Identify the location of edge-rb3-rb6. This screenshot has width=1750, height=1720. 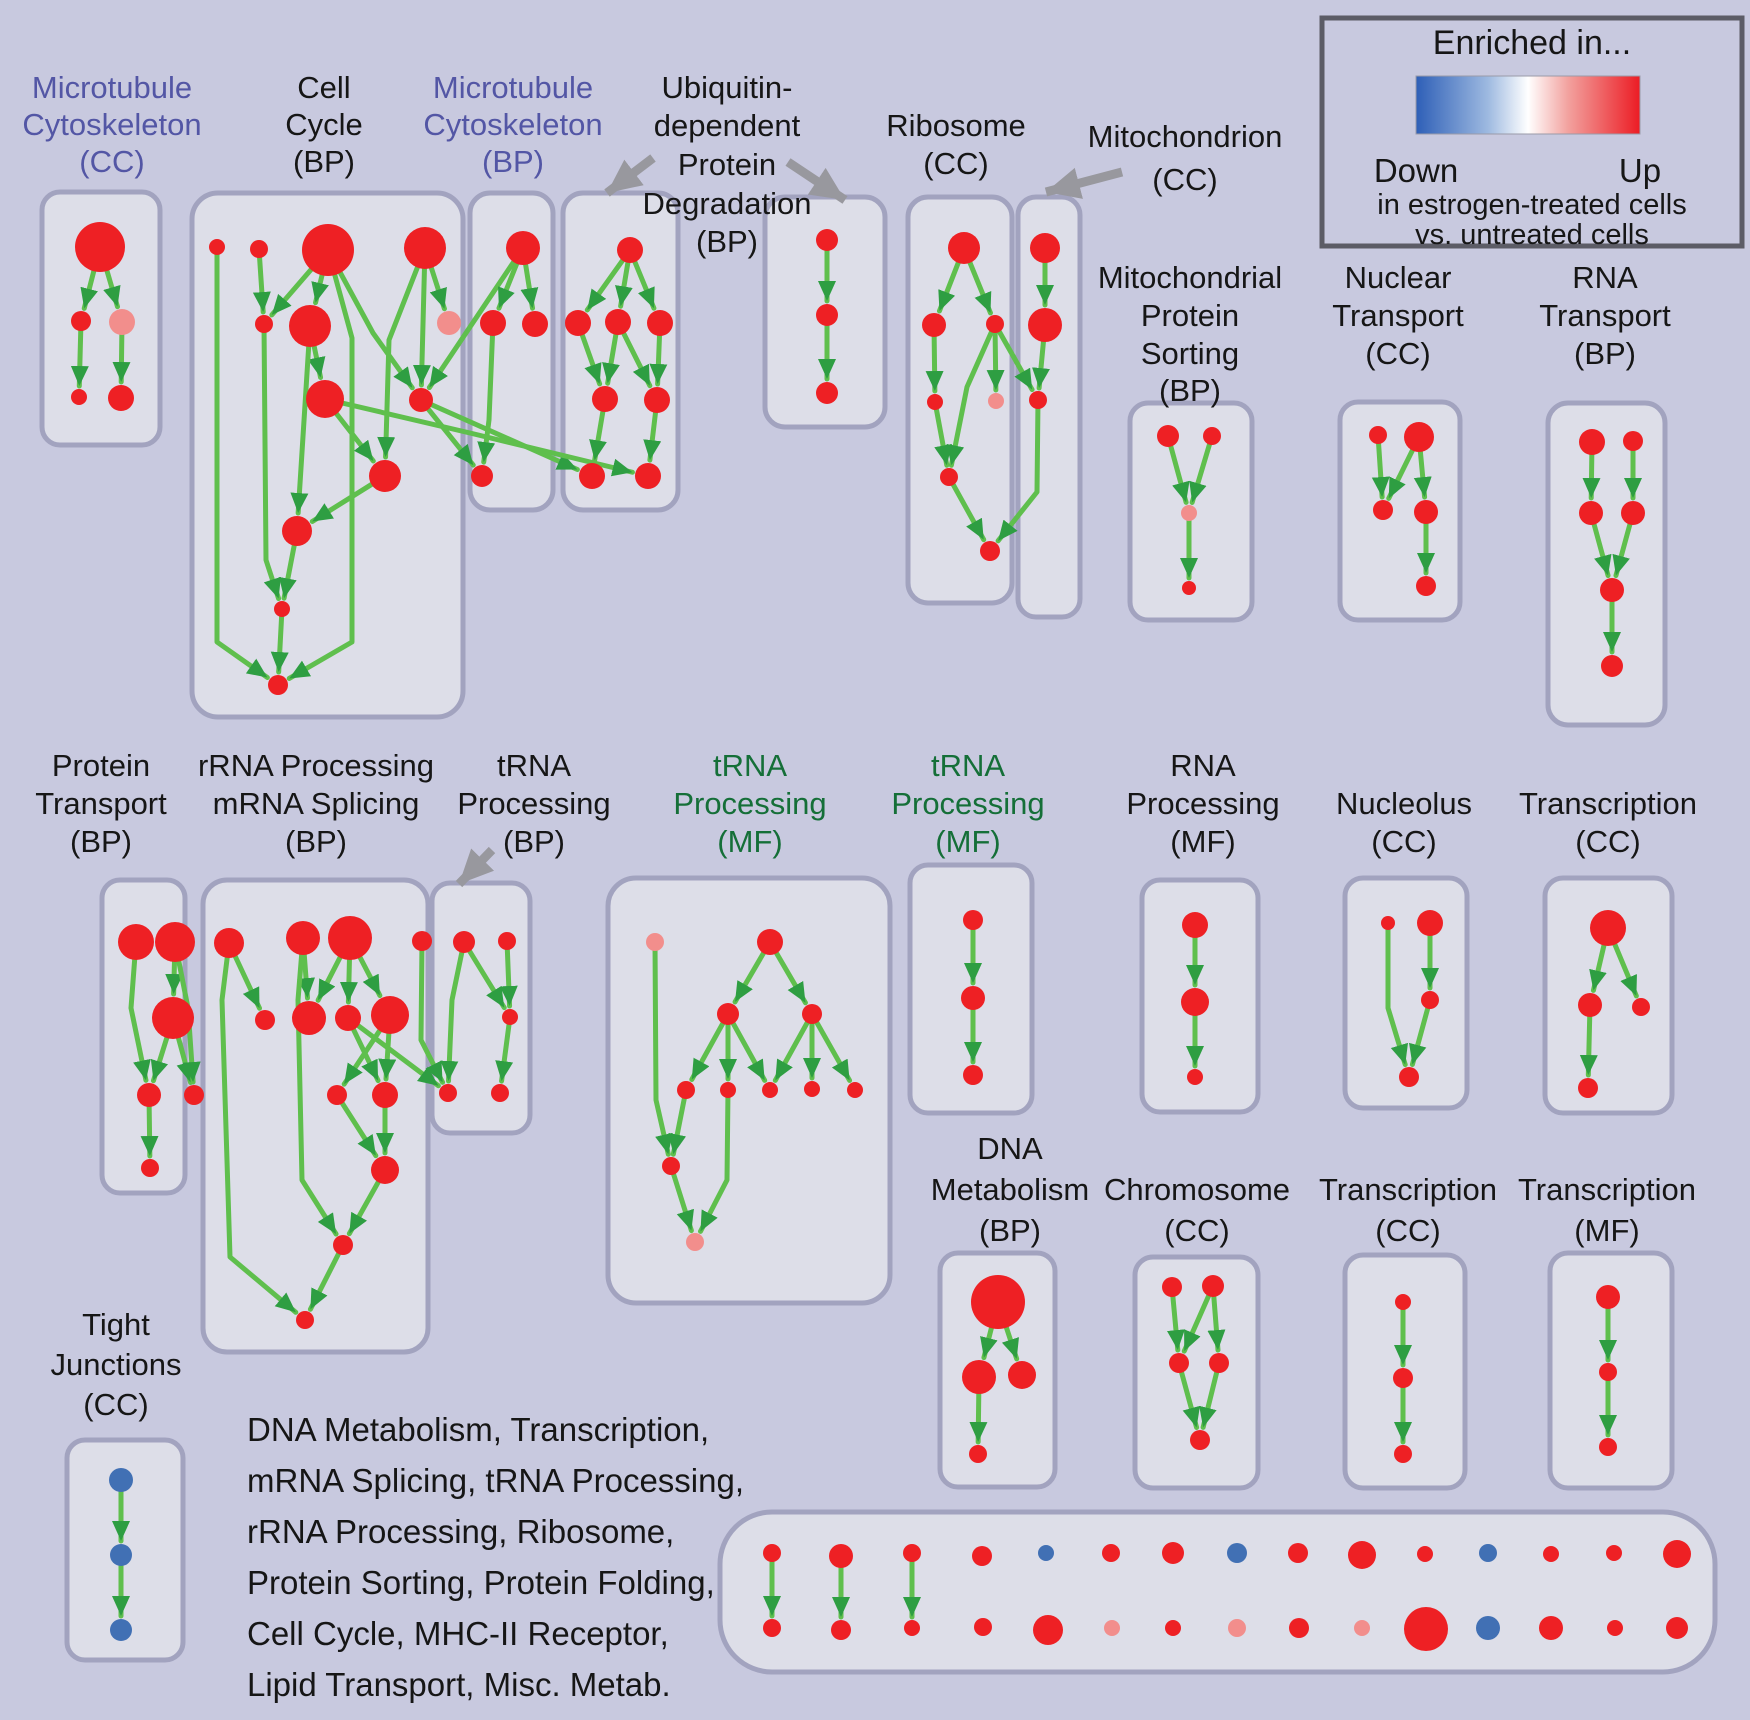
(972, 394).